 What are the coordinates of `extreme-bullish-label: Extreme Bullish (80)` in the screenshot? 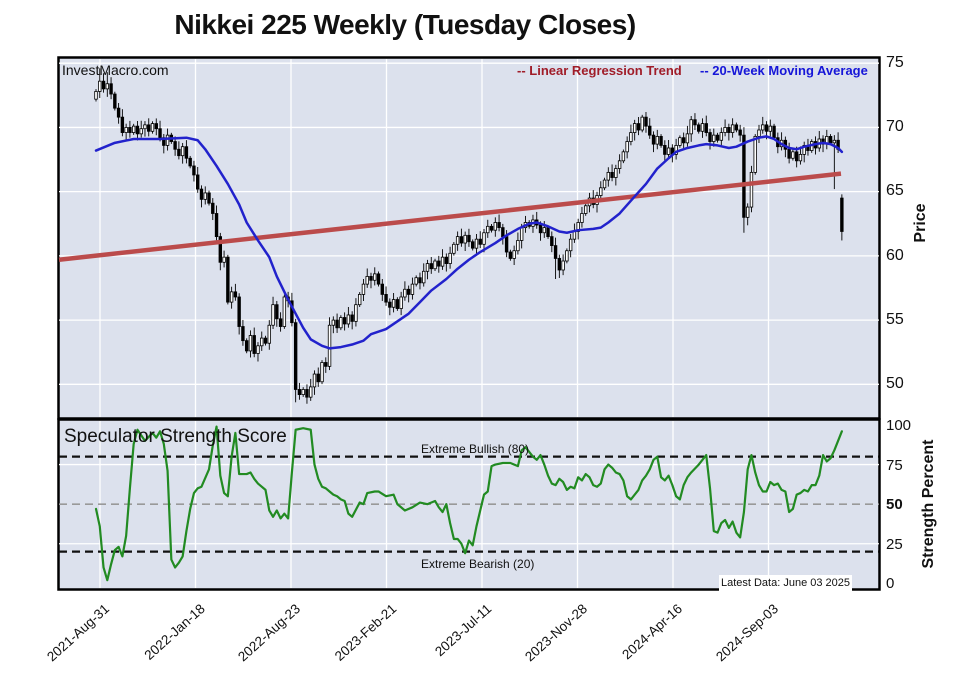 It's located at (475, 449).